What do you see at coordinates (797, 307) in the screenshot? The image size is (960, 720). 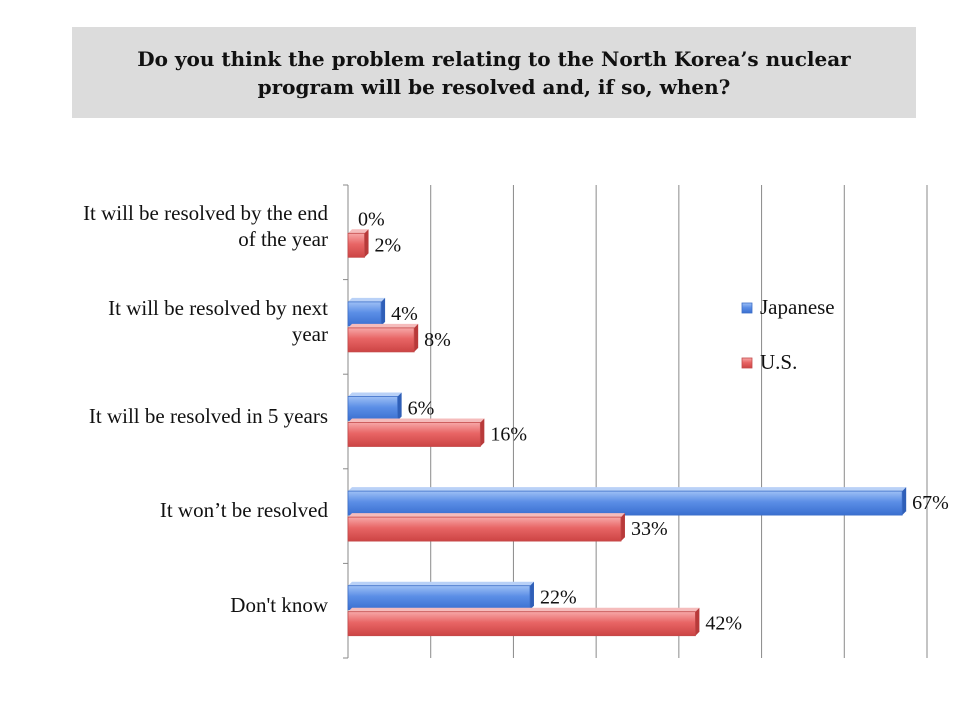 I see `legend-label: Japanese` at bounding box center [797, 307].